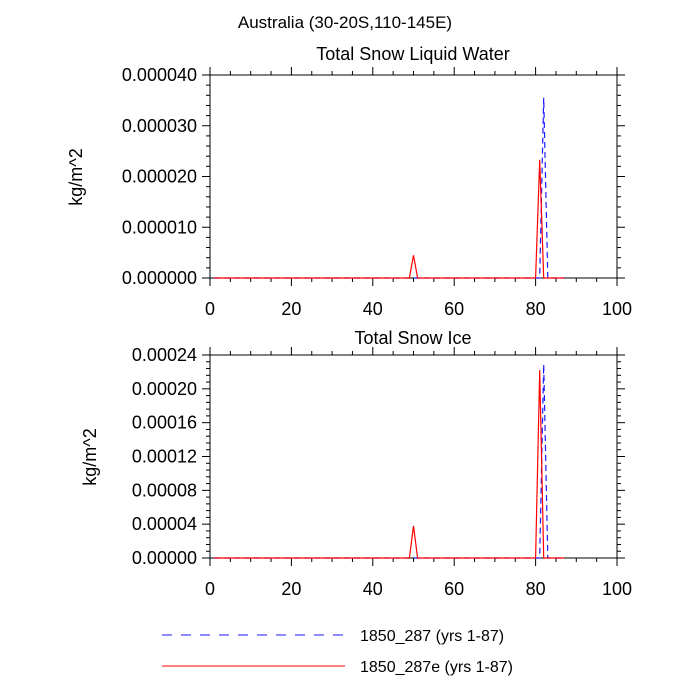  What do you see at coordinates (333, 636) in the screenshot?
I see `legend-entry: 1850_287 (yrs 1-87)` at bounding box center [333, 636].